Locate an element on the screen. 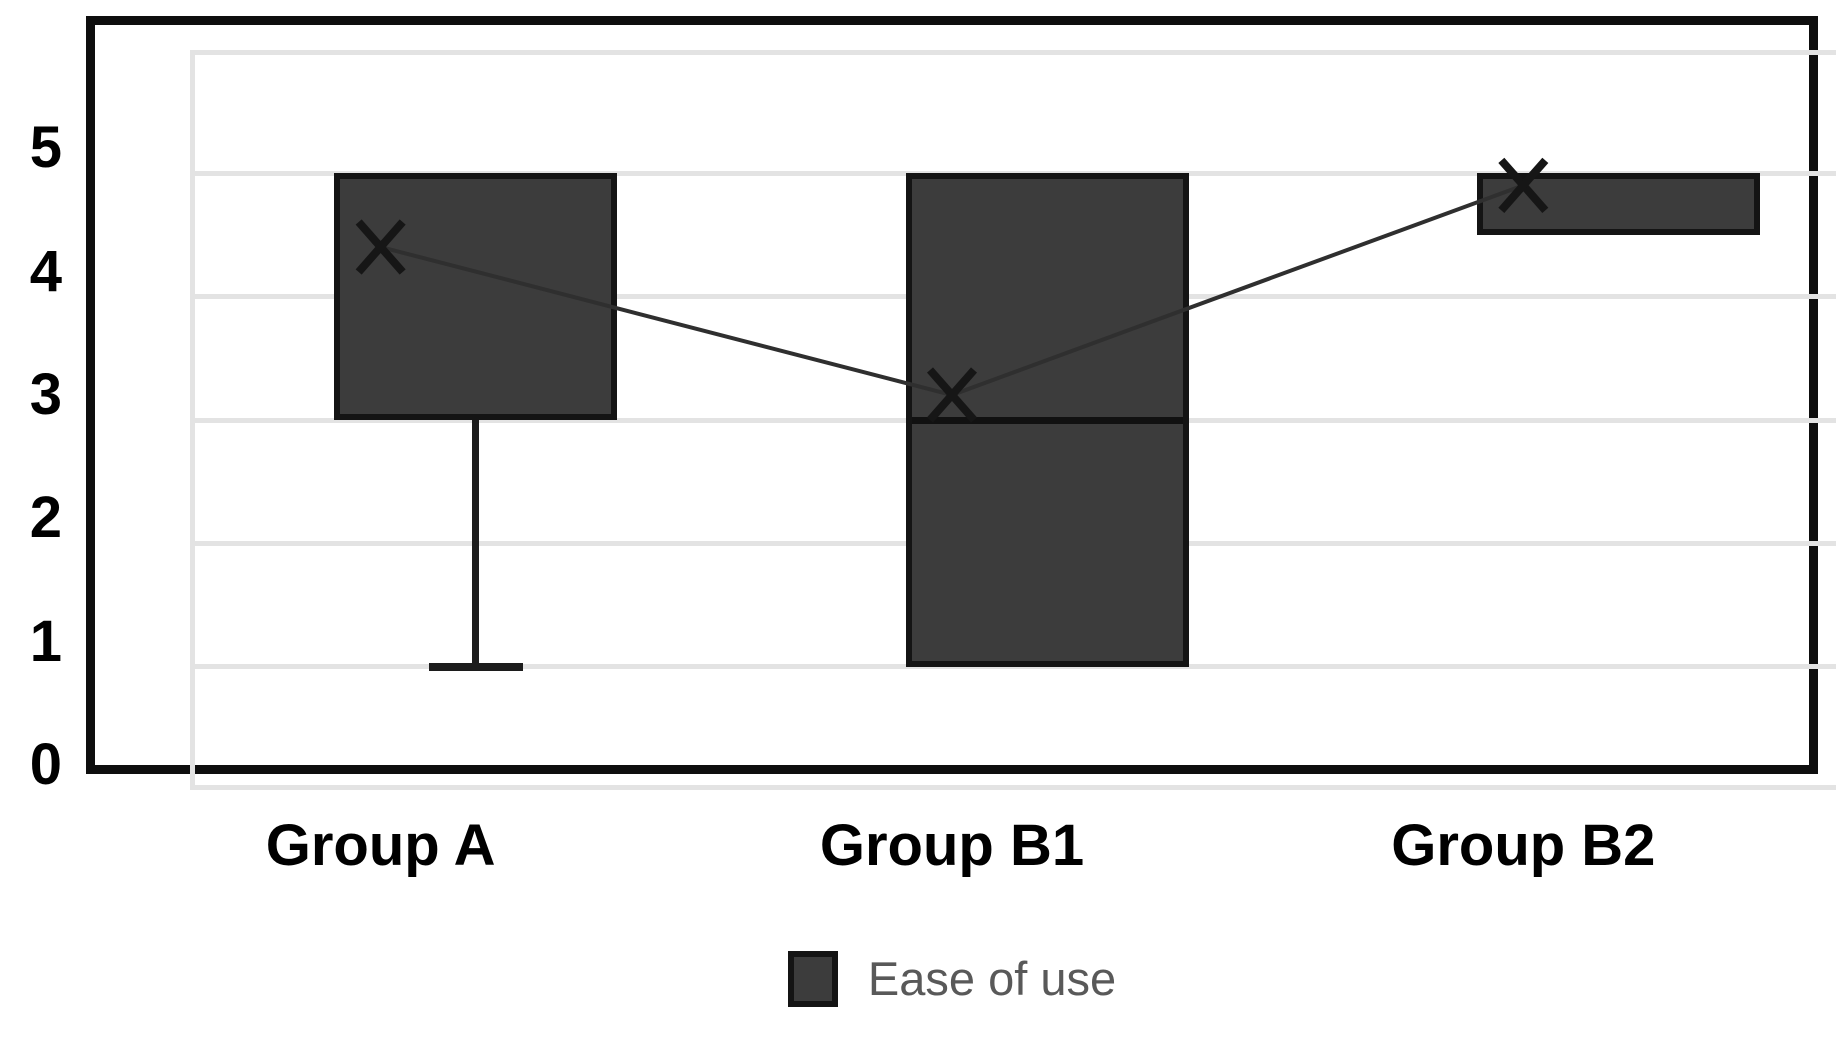  x-label-group-a: Group A is located at coordinates (380, 845).